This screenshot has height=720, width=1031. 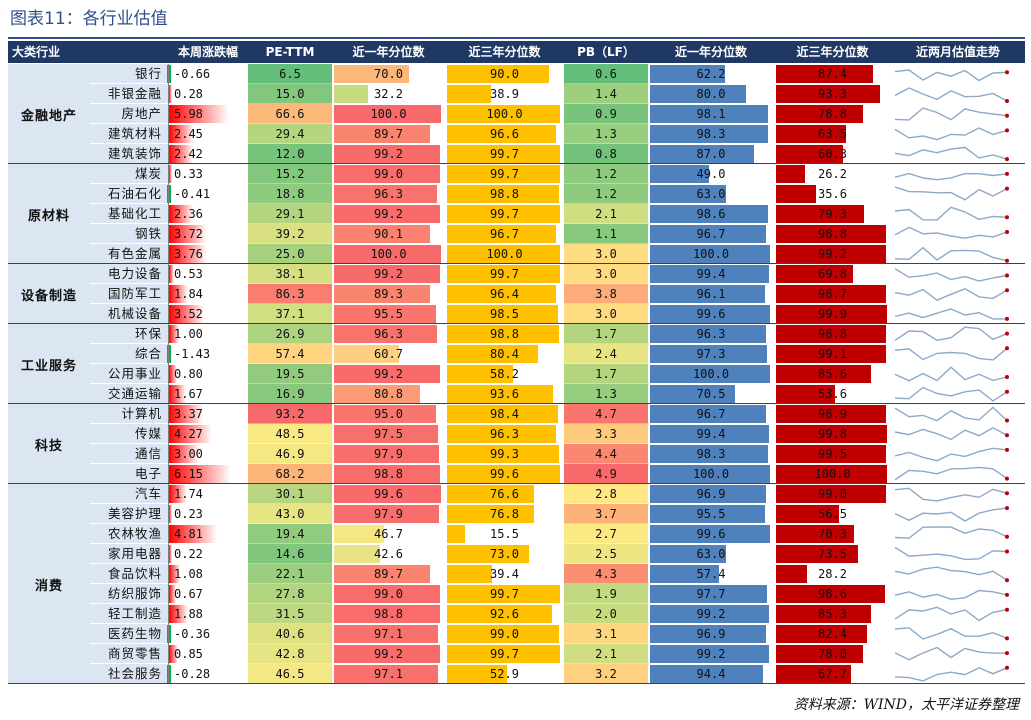 I want to click on pe-3y-percentile-value: 39.4, so click(x=504, y=574).